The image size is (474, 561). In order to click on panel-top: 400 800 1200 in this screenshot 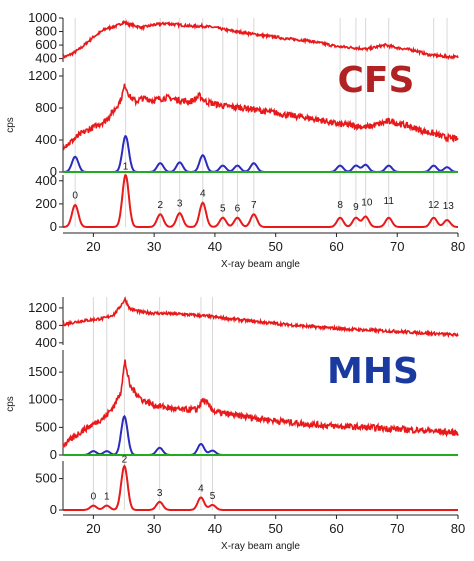, I will do `click(243, 323)`.